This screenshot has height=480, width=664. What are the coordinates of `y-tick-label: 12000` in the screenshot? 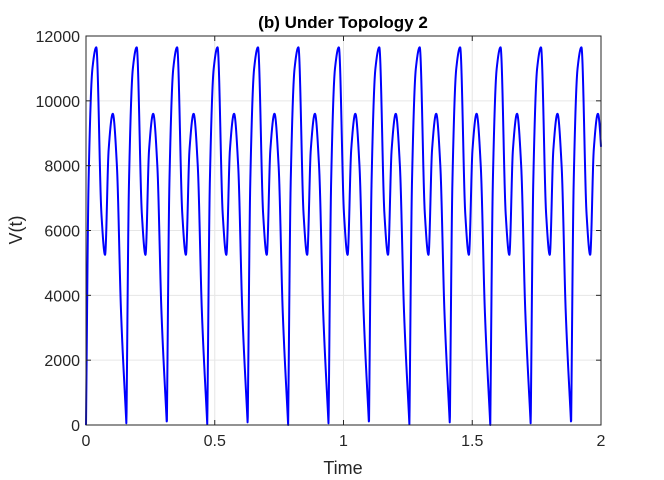 It's located at (58, 37).